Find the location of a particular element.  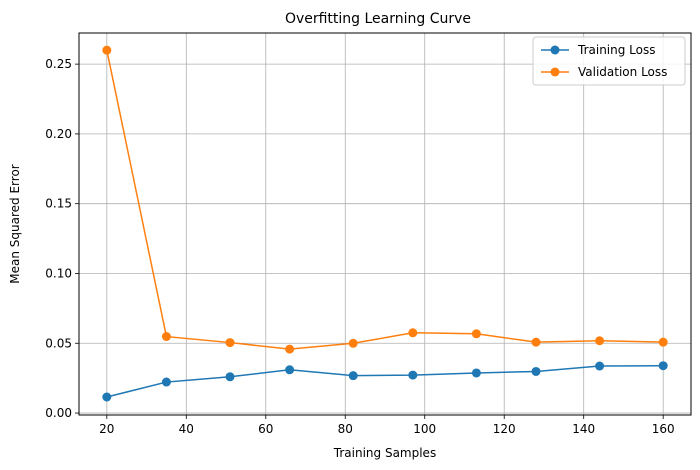

legend-box is located at coordinates (609, 61).